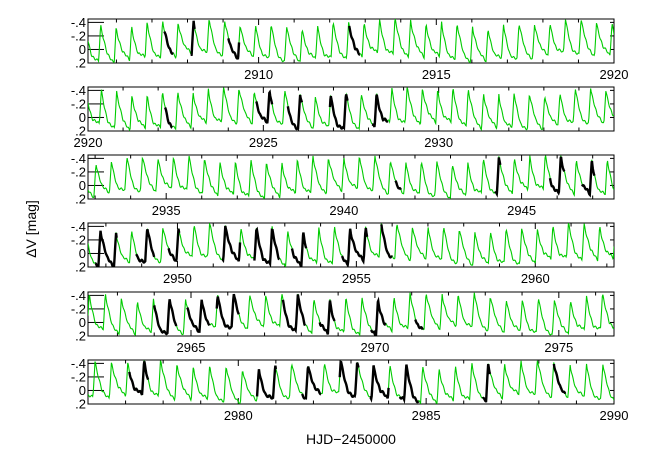 The height and width of the screenshot is (461, 665). I want to click on x-tick-label: 2965, so click(191, 347).